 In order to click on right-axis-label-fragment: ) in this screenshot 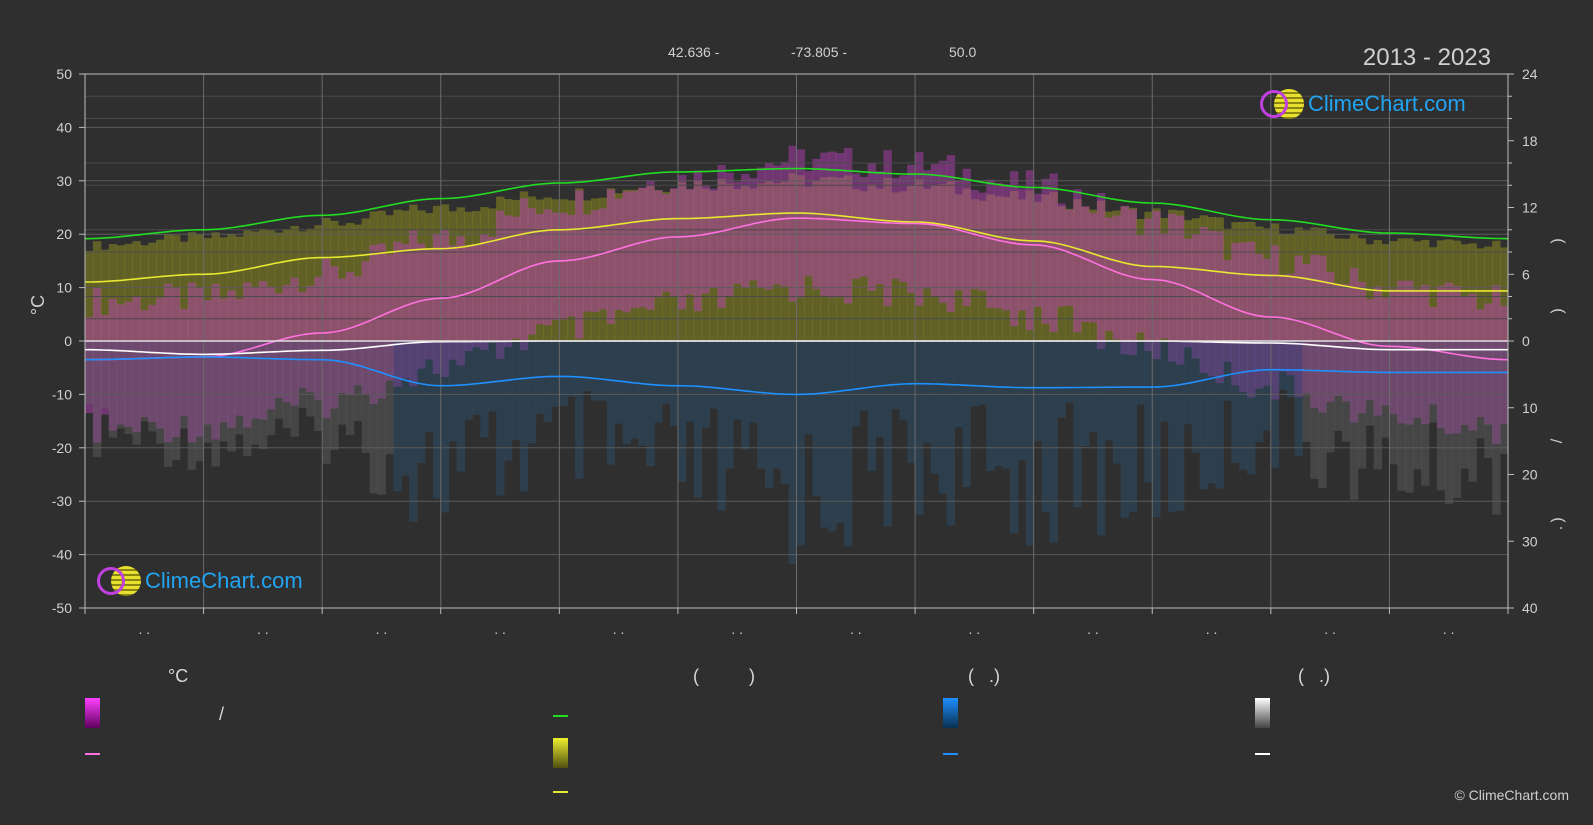, I will do `click(1557, 240)`.